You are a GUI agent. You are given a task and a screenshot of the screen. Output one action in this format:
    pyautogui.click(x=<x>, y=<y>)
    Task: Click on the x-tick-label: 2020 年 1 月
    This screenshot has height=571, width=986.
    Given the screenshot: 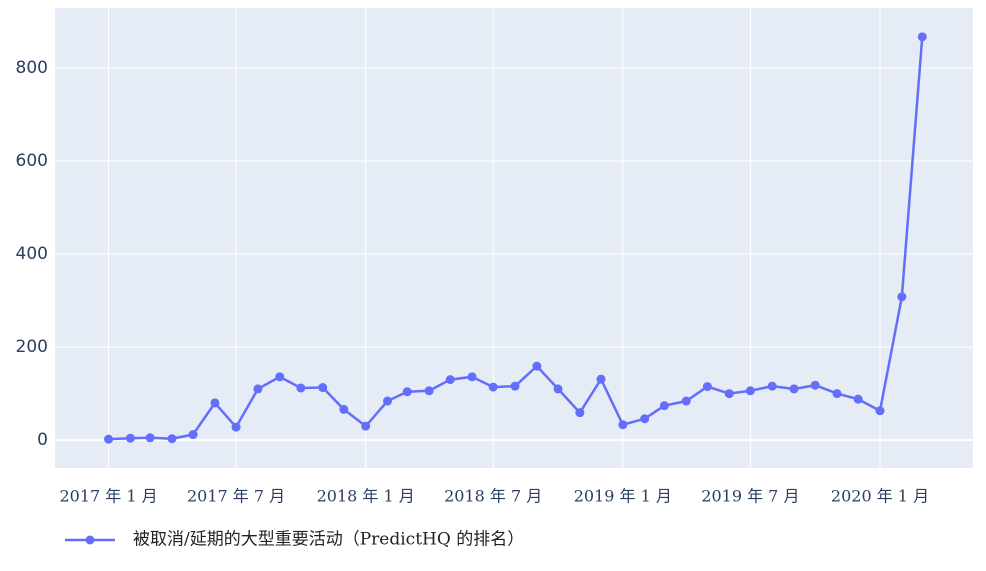 What is the action you would take?
    pyautogui.click(x=880, y=496)
    